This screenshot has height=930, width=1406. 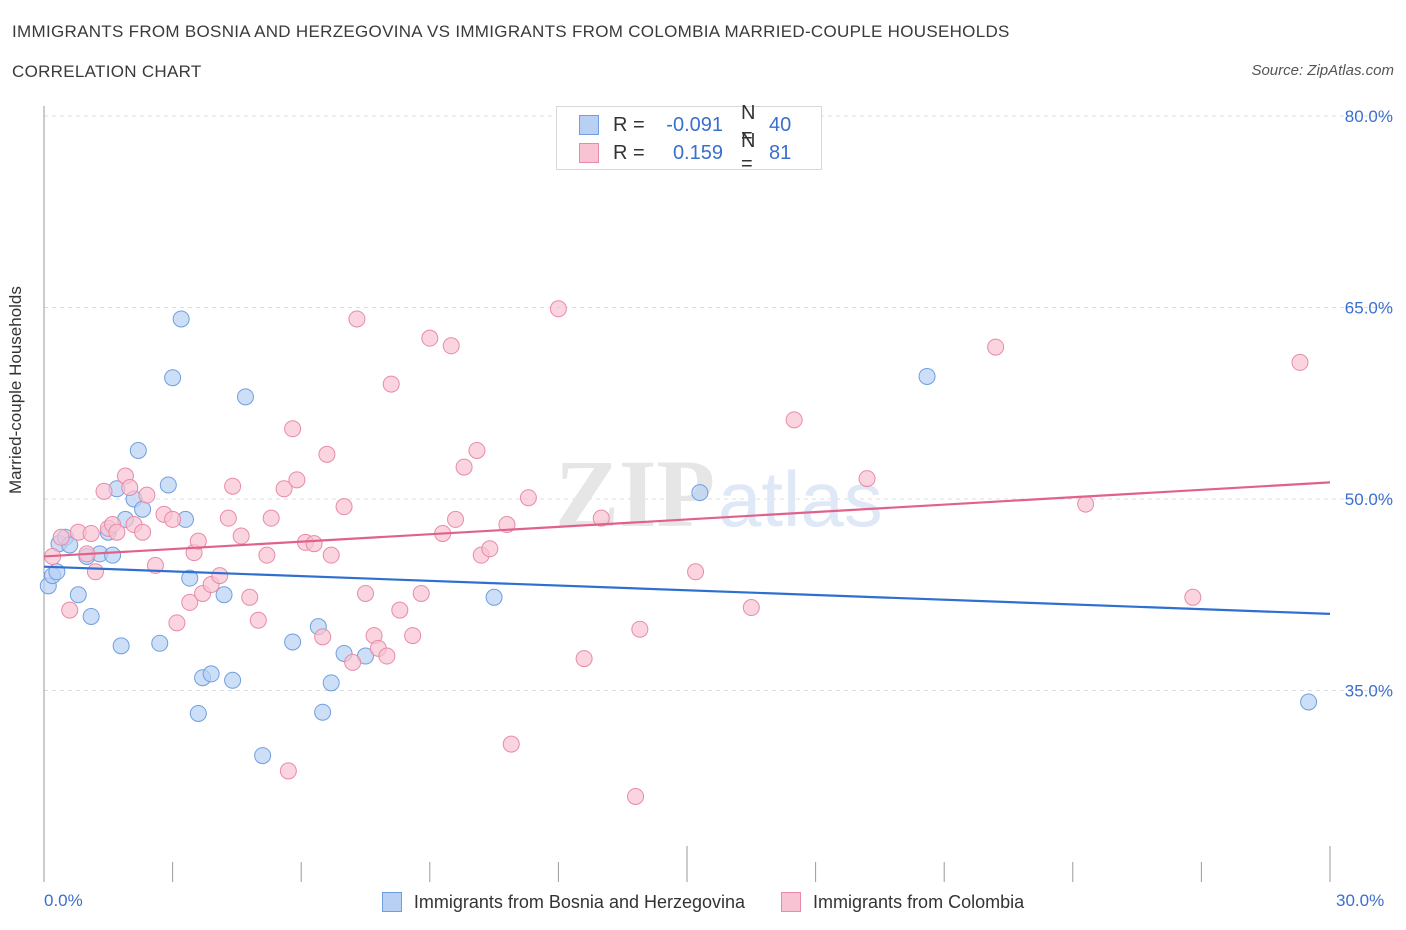 What do you see at coordinates (1369, 308) in the screenshot?
I see `y-tick-label-65: 65.0%` at bounding box center [1369, 308].